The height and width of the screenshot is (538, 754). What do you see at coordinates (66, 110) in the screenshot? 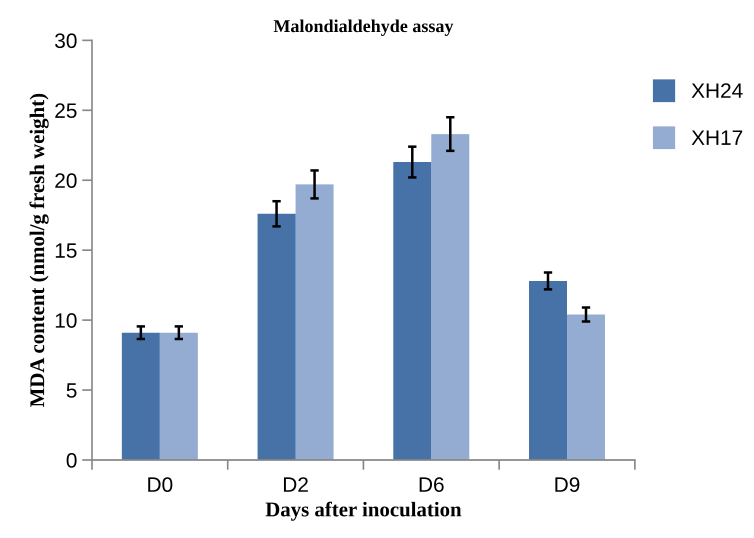
I see `y-tick-label: 25` at bounding box center [66, 110].